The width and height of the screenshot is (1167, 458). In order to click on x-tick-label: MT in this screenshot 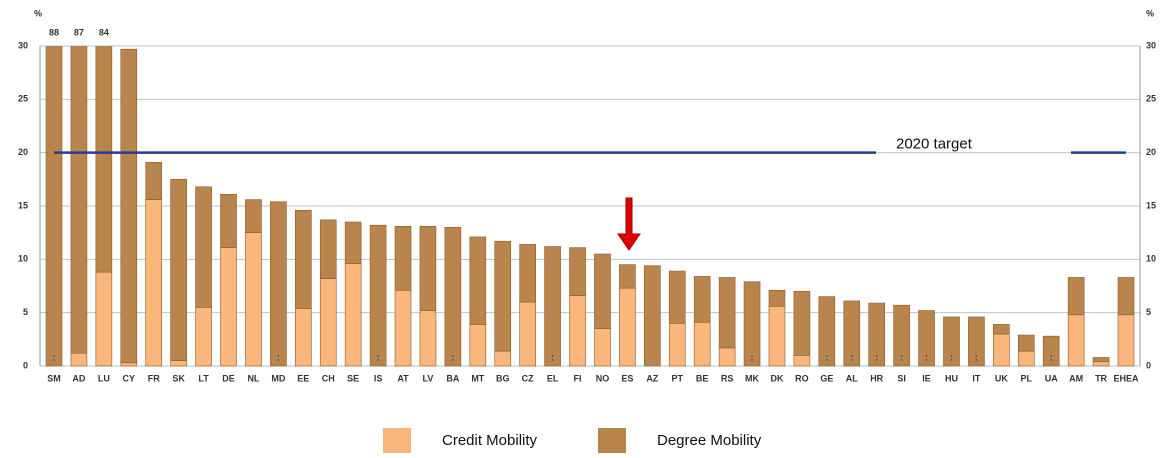, I will do `click(477, 378)`.